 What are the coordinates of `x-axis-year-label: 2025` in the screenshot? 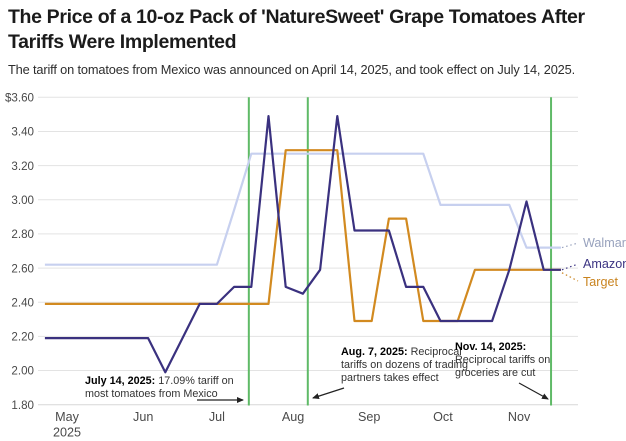 It's located at (67, 433).